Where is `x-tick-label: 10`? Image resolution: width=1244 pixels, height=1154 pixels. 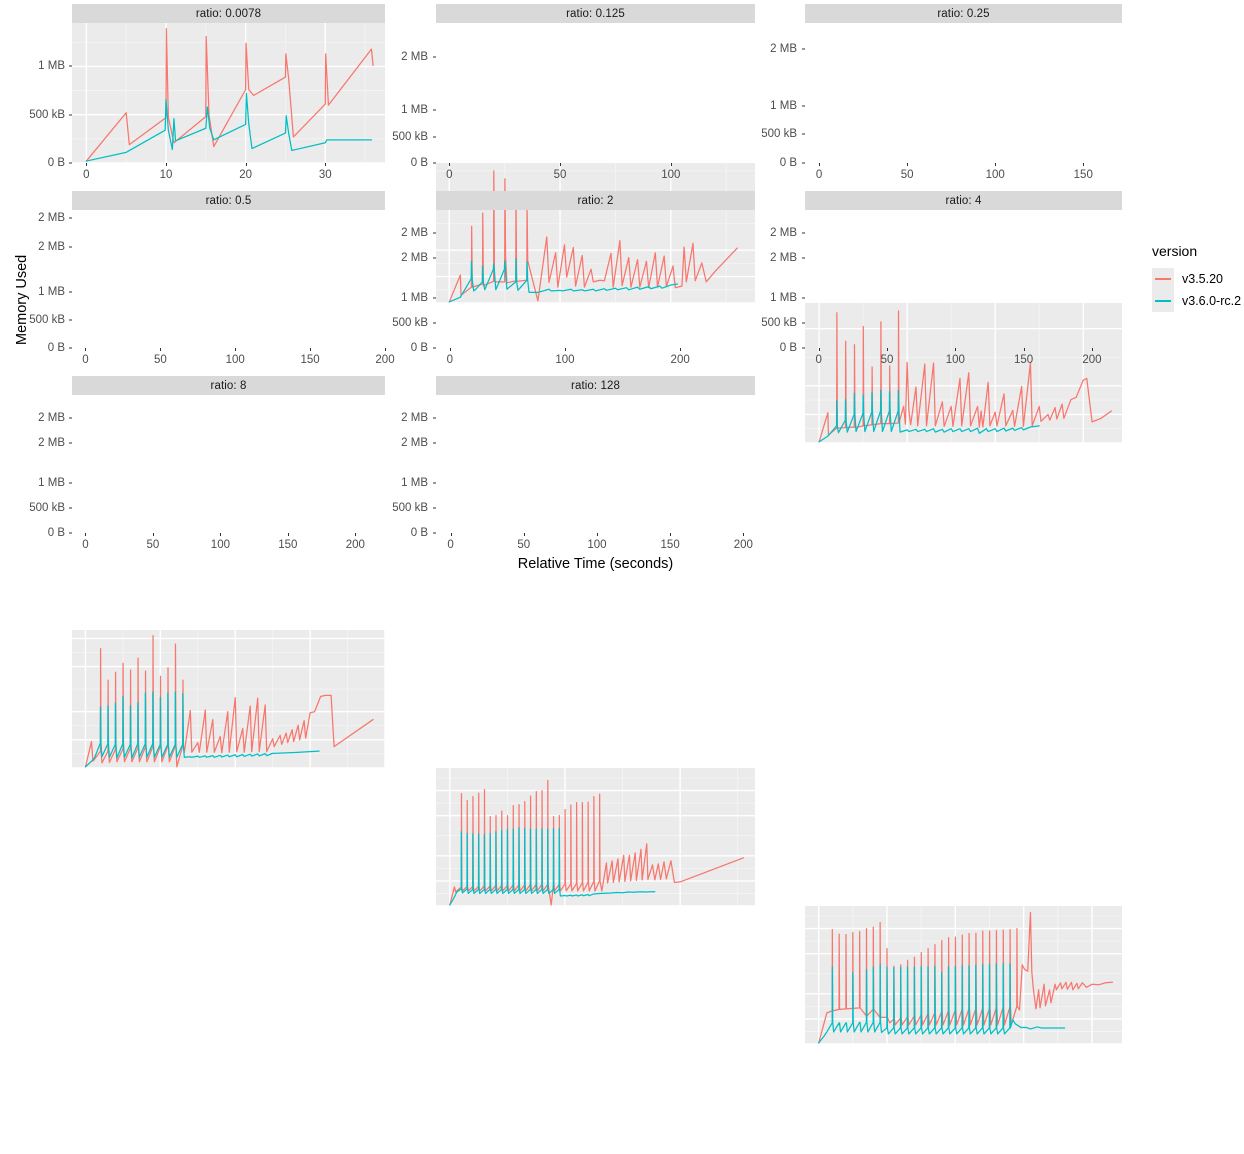
x-tick-label: 10 is located at coordinates (166, 175).